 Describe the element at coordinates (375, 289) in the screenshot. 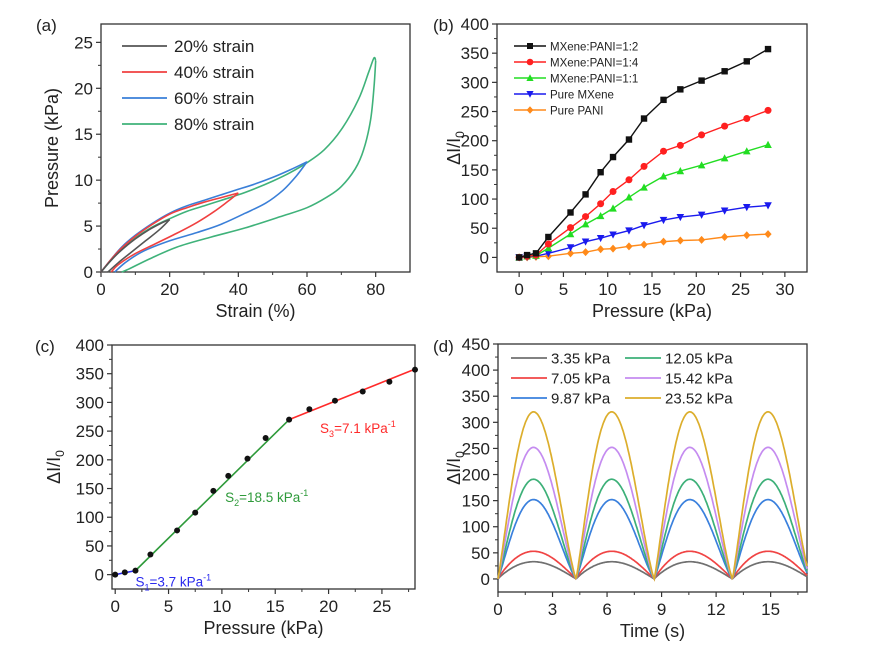

I see `x-tick-label: 80` at that location.